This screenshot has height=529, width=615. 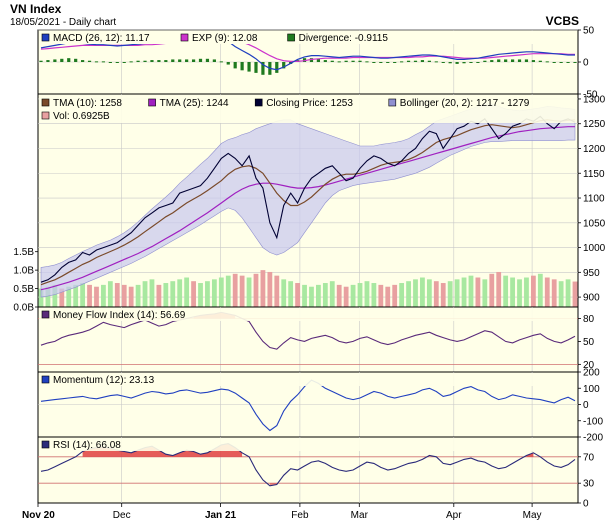 I want to click on price-legend-label-2: Closing Price: 1253, so click(x=309, y=103).